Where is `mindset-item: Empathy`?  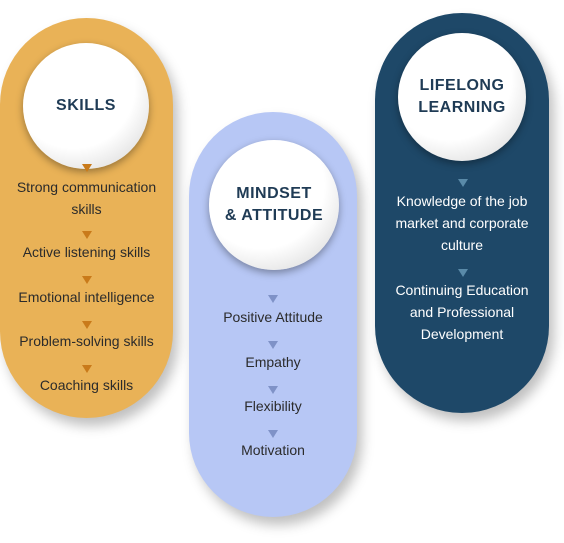 mindset-item: Empathy is located at coordinates (273, 362).